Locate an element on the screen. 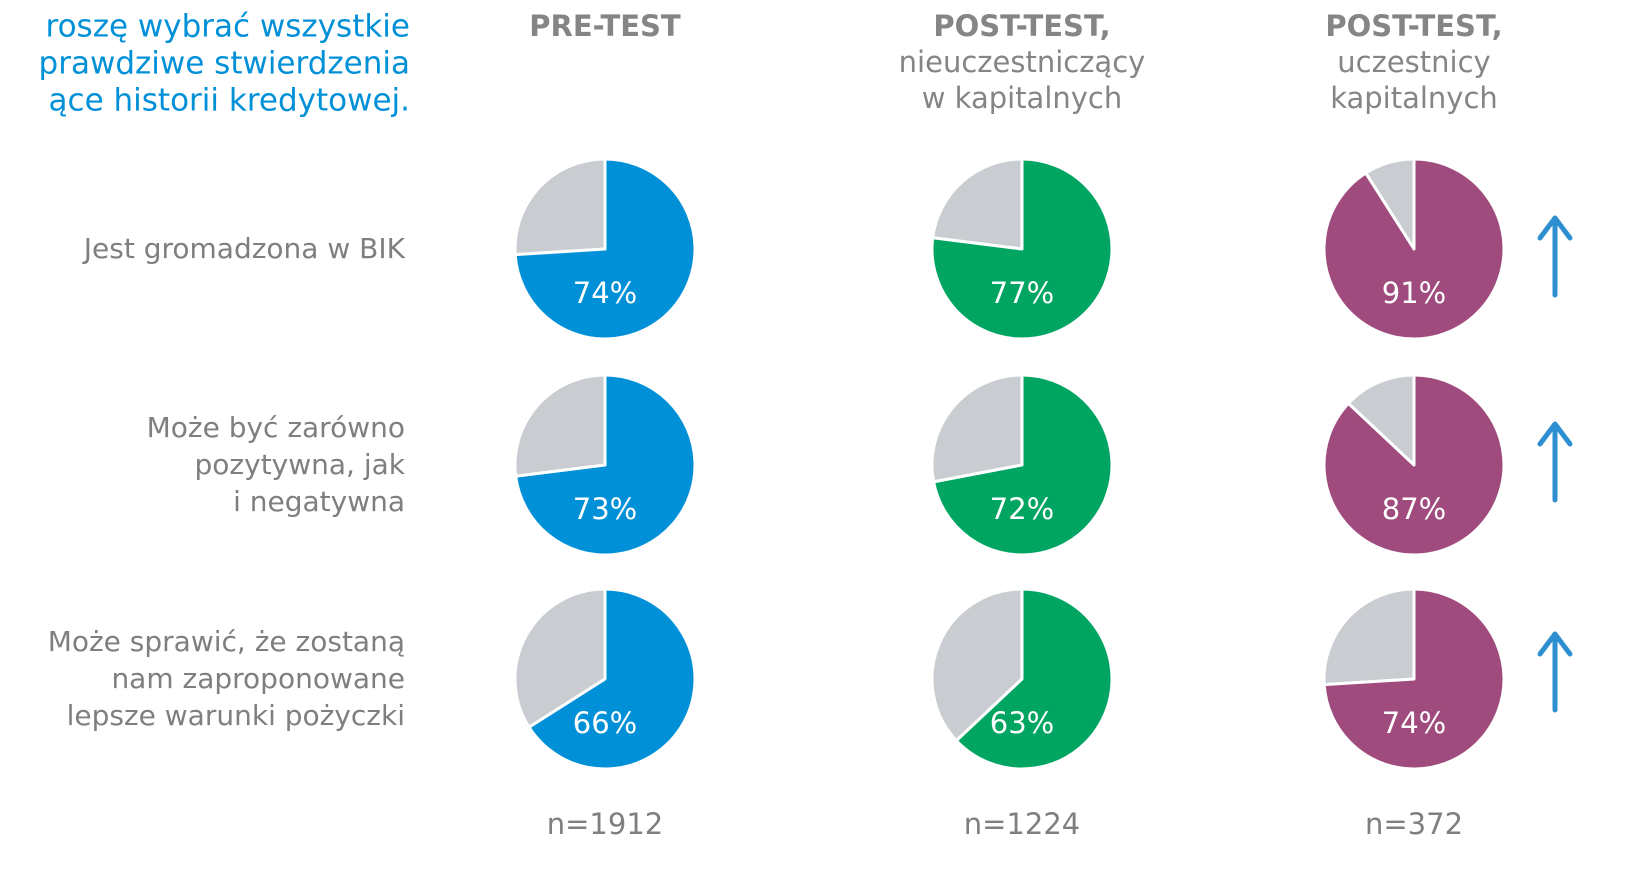 The width and height of the screenshot is (1630, 878). column-header: PRE-TEST is located at coordinates (605, 26).